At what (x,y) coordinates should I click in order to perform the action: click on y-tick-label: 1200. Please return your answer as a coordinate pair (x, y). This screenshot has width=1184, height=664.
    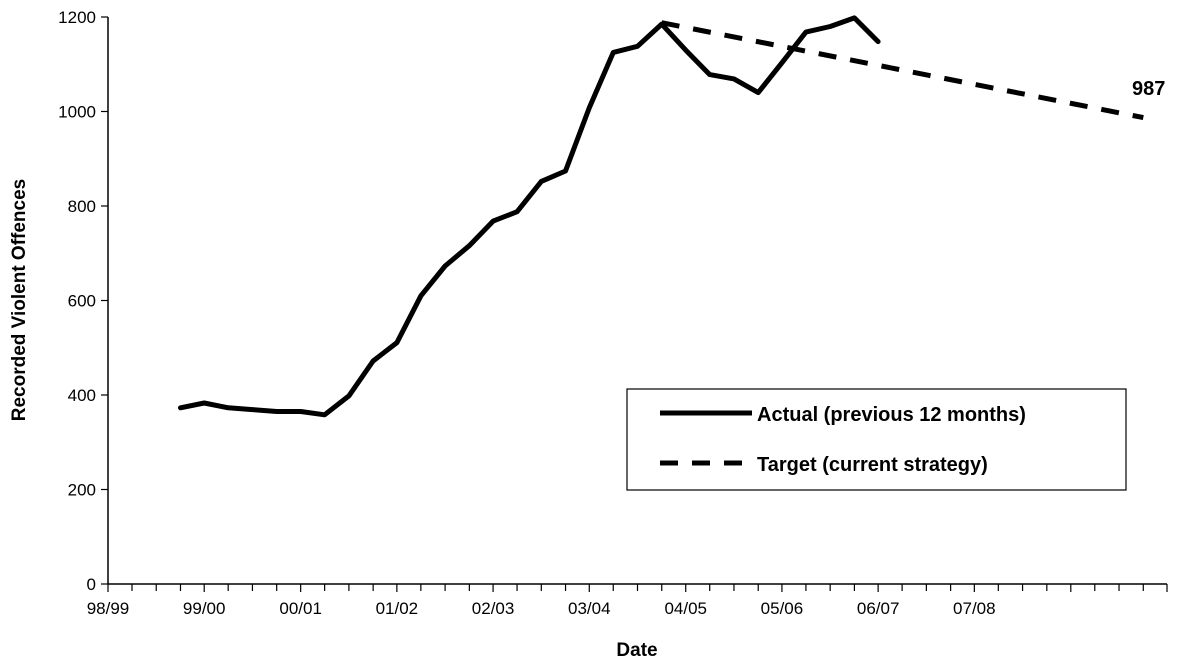
    Looking at the image, I should click on (77, 17).